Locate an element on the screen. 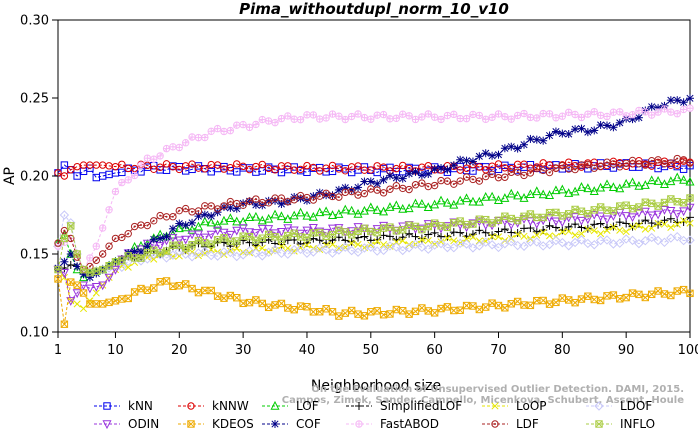  y-axis: 0.10 0.15 0.20 0.25 0.30 is located at coordinates (39, 177).